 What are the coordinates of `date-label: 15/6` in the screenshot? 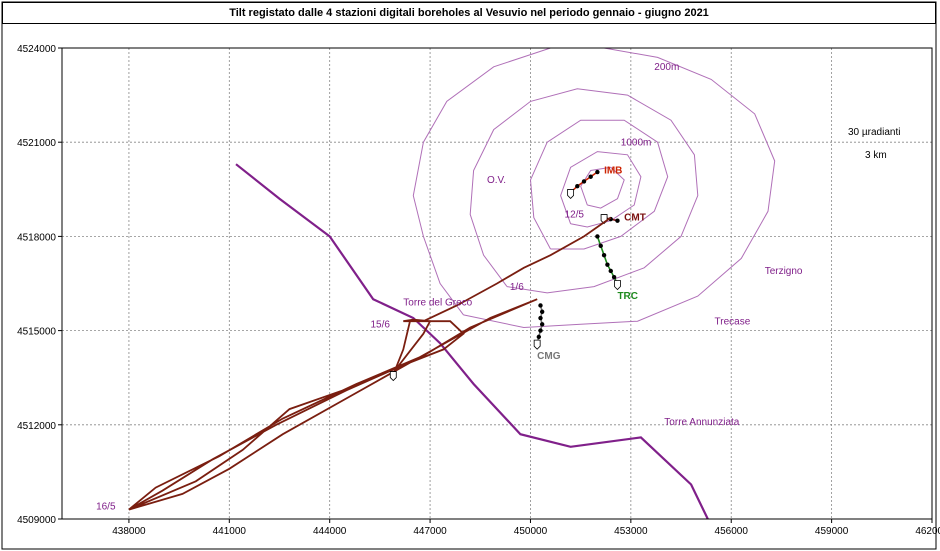 It's located at (380, 324).